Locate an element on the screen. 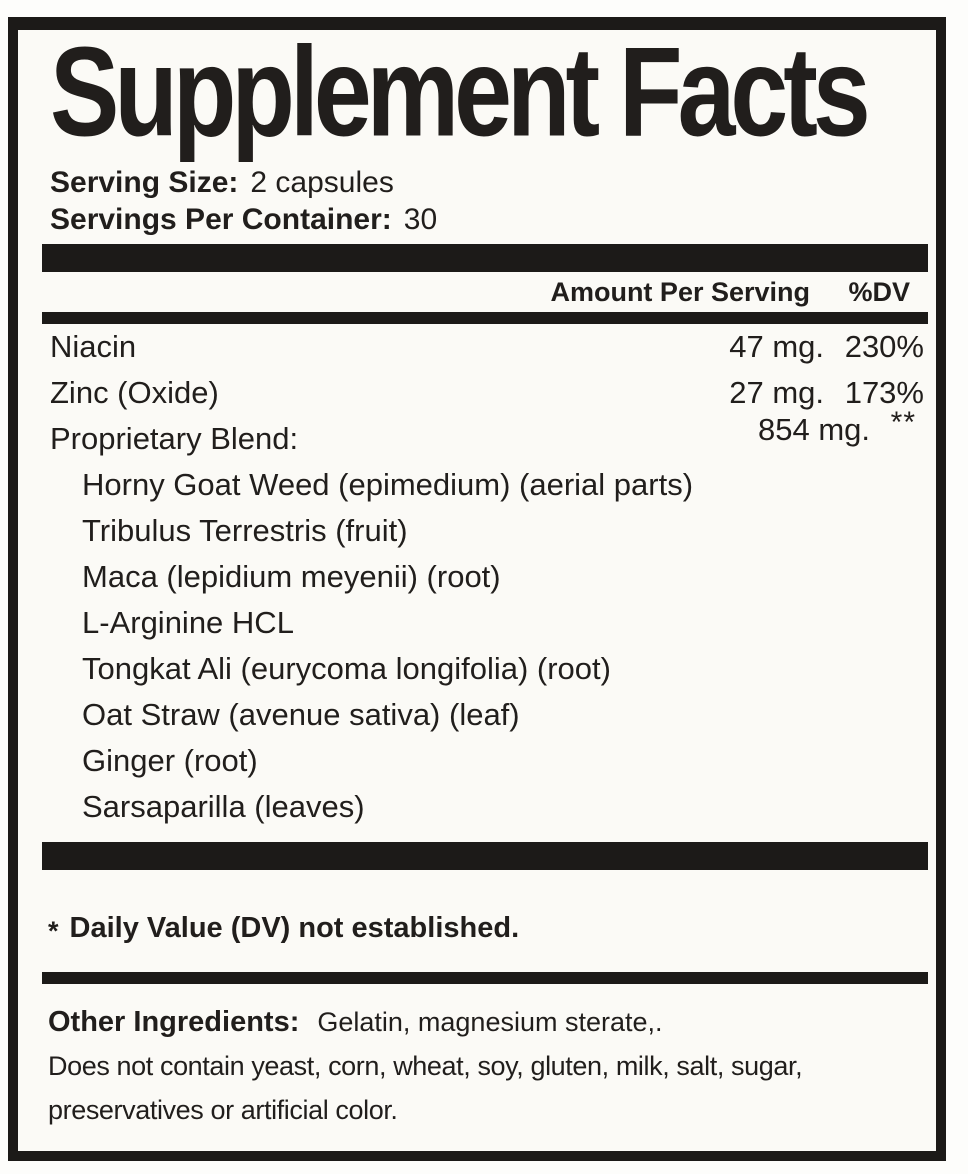  other-ingredients-value: Gelatin, magnesium sterate,. is located at coordinates (490, 1022).